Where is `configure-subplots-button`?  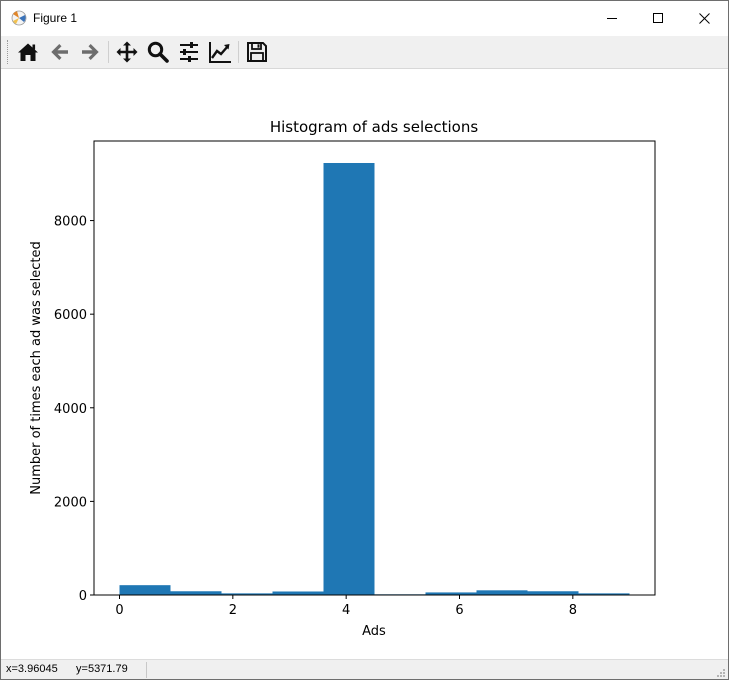 configure-subplots-button is located at coordinates (189, 52).